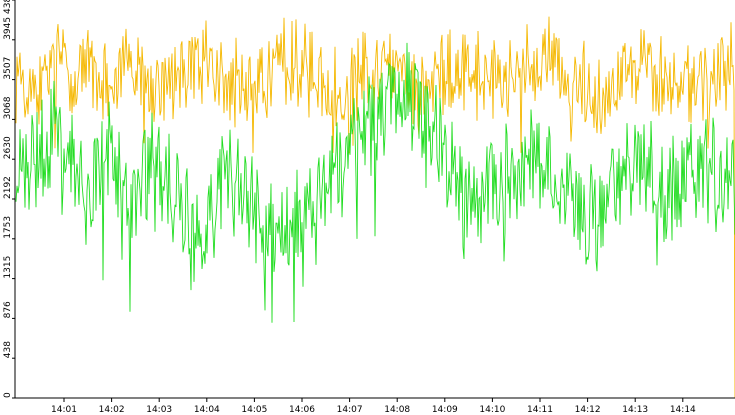 Image resolution: width=735 pixels, height=415 pixels. What do you see at coordinates (112, 410) in the screenshot?
I see `x-tick-label: 14:02` at bounding box center [112, 410].